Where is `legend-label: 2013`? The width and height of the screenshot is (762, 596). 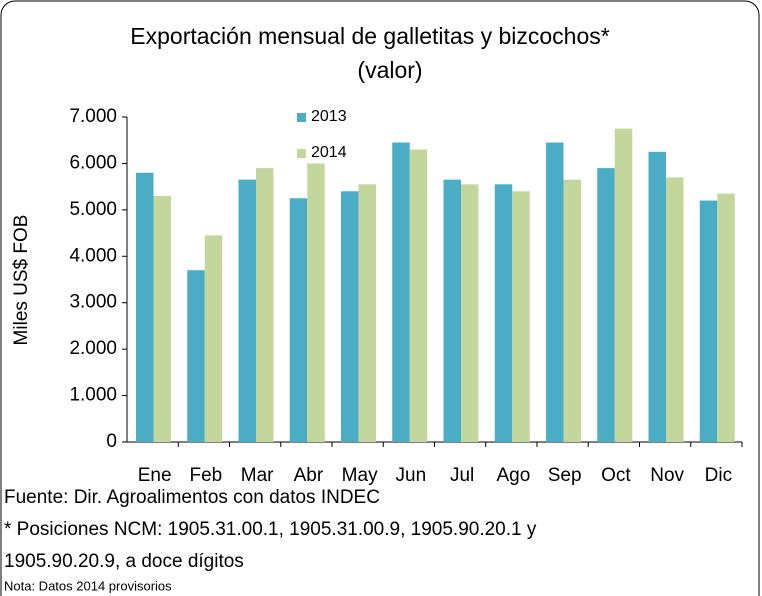 legend-label: 2013 is located at coordinates (329, 116).